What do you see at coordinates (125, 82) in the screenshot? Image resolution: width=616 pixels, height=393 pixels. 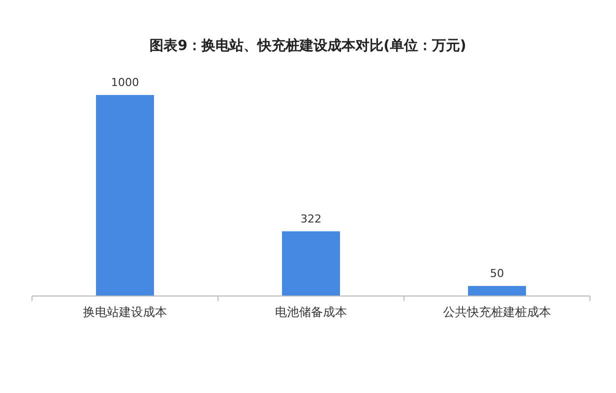 I see `data-label: 1000` at bounding box center [125, 82].